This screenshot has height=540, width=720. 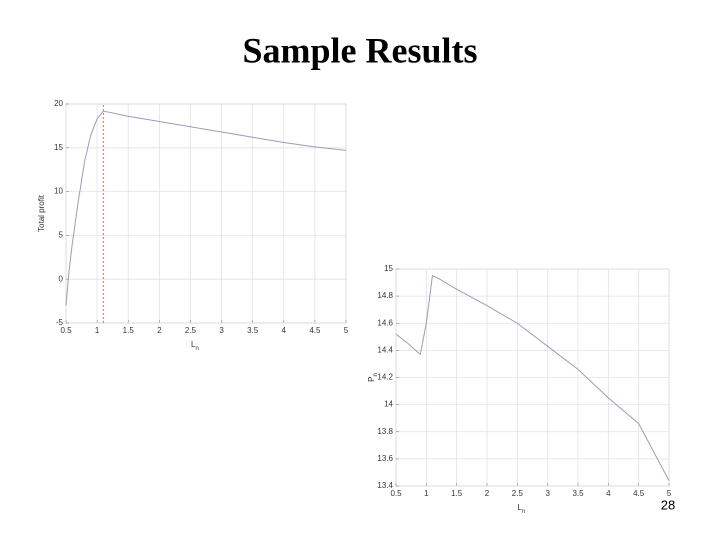 What do you see at coordinates (385, 377) in the screenshot?
I see `y-tick-label: 14.2` at bounding box center [385, 377].